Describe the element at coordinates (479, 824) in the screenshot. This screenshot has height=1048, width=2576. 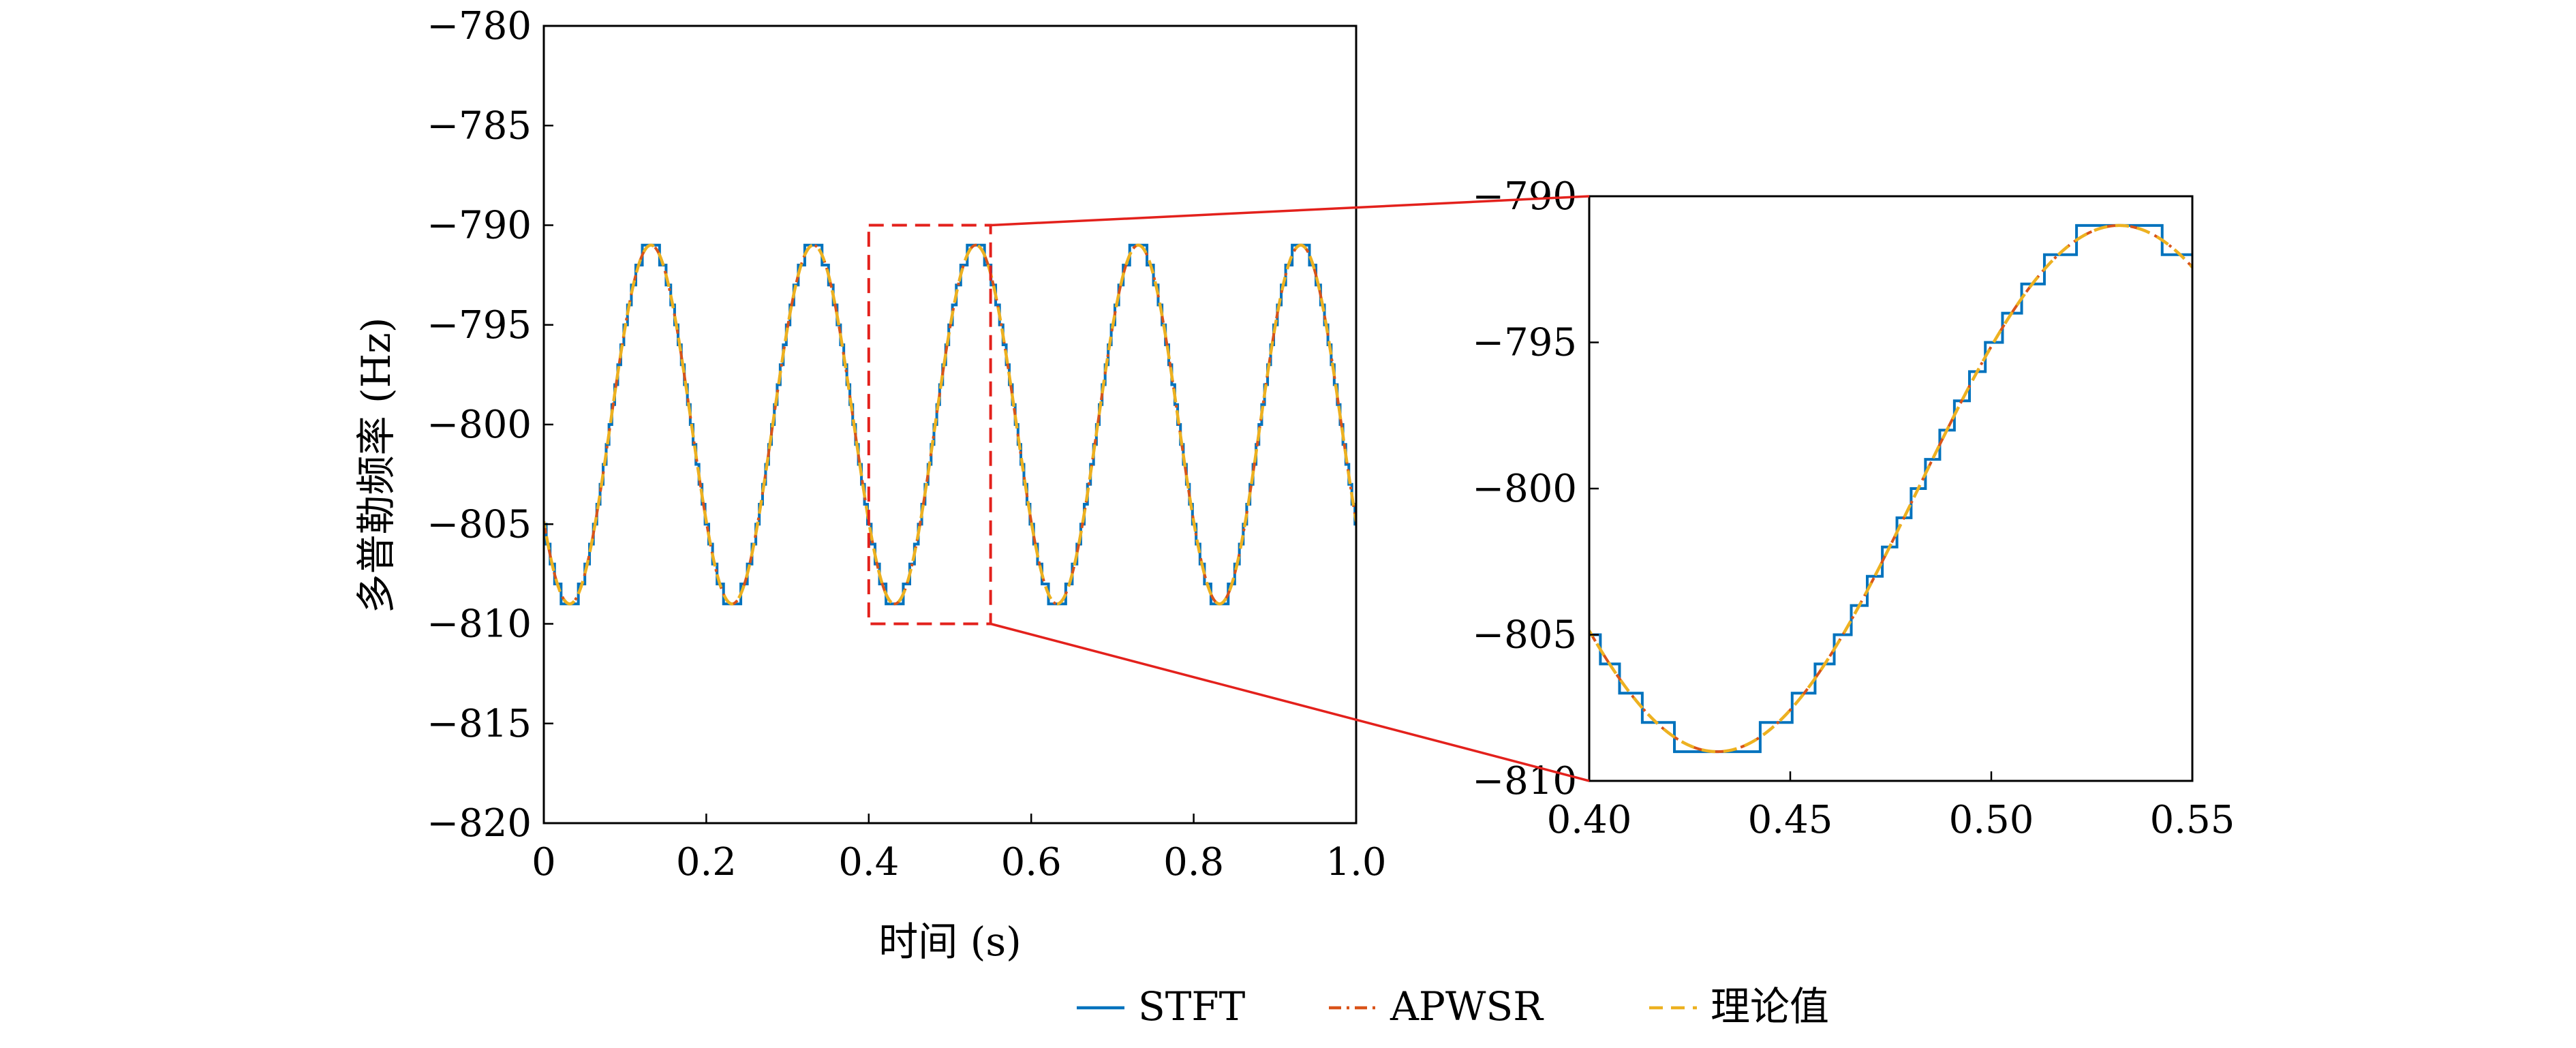
I see `y-tick-label: −820` at that location.